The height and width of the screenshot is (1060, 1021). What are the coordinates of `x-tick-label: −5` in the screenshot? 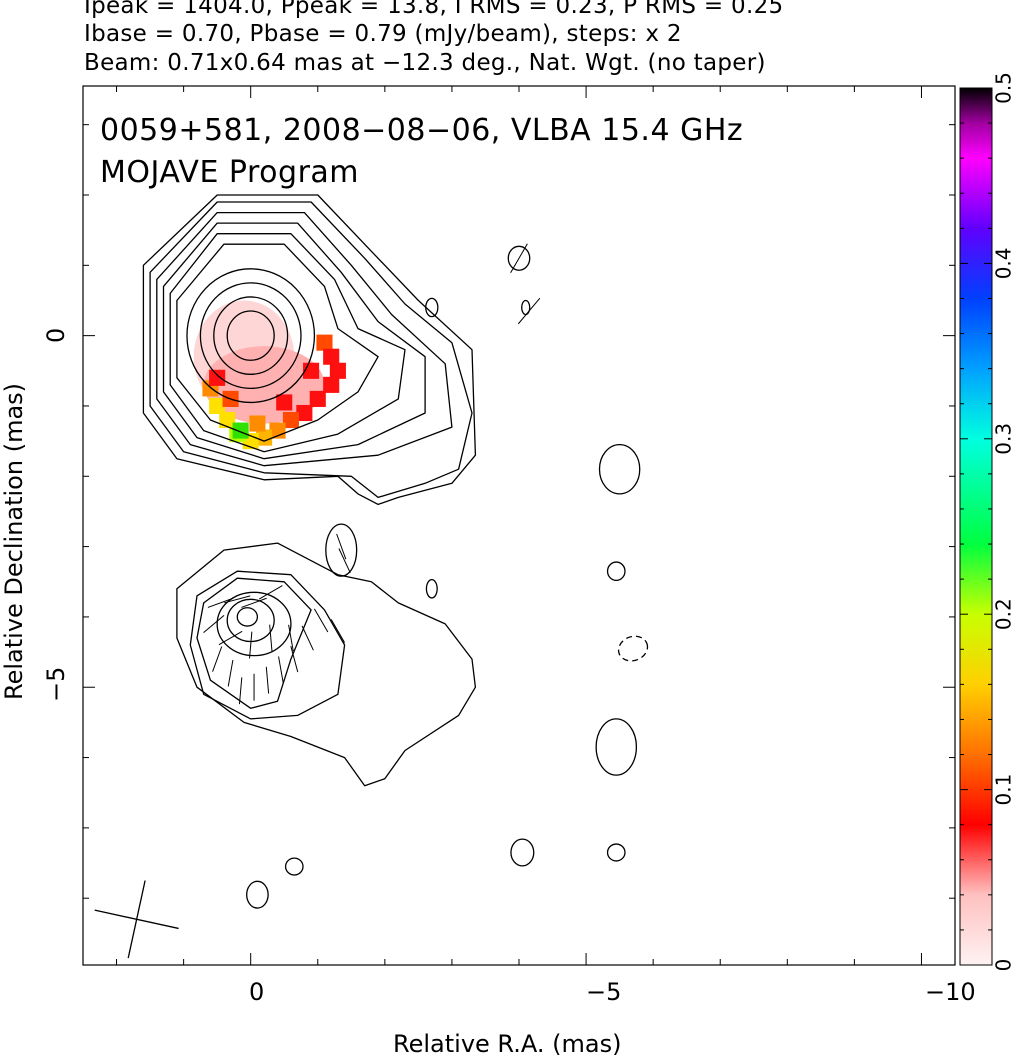 It's located at (604, 992).